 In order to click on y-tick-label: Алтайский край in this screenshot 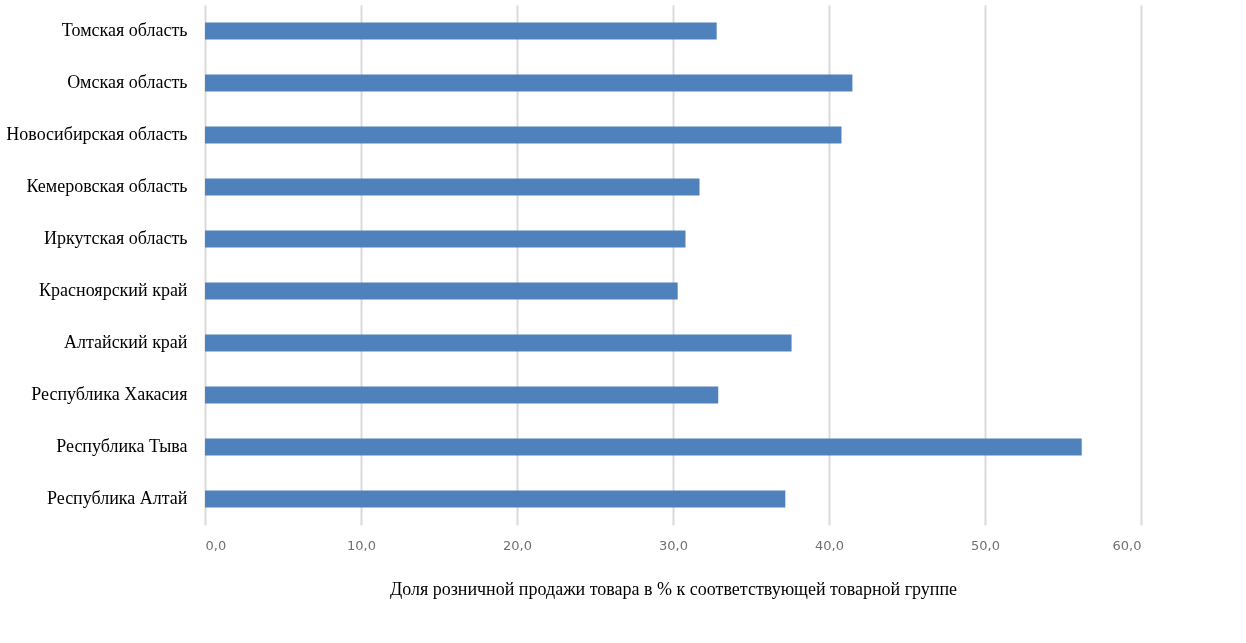, I will do `click(125, 342)`.